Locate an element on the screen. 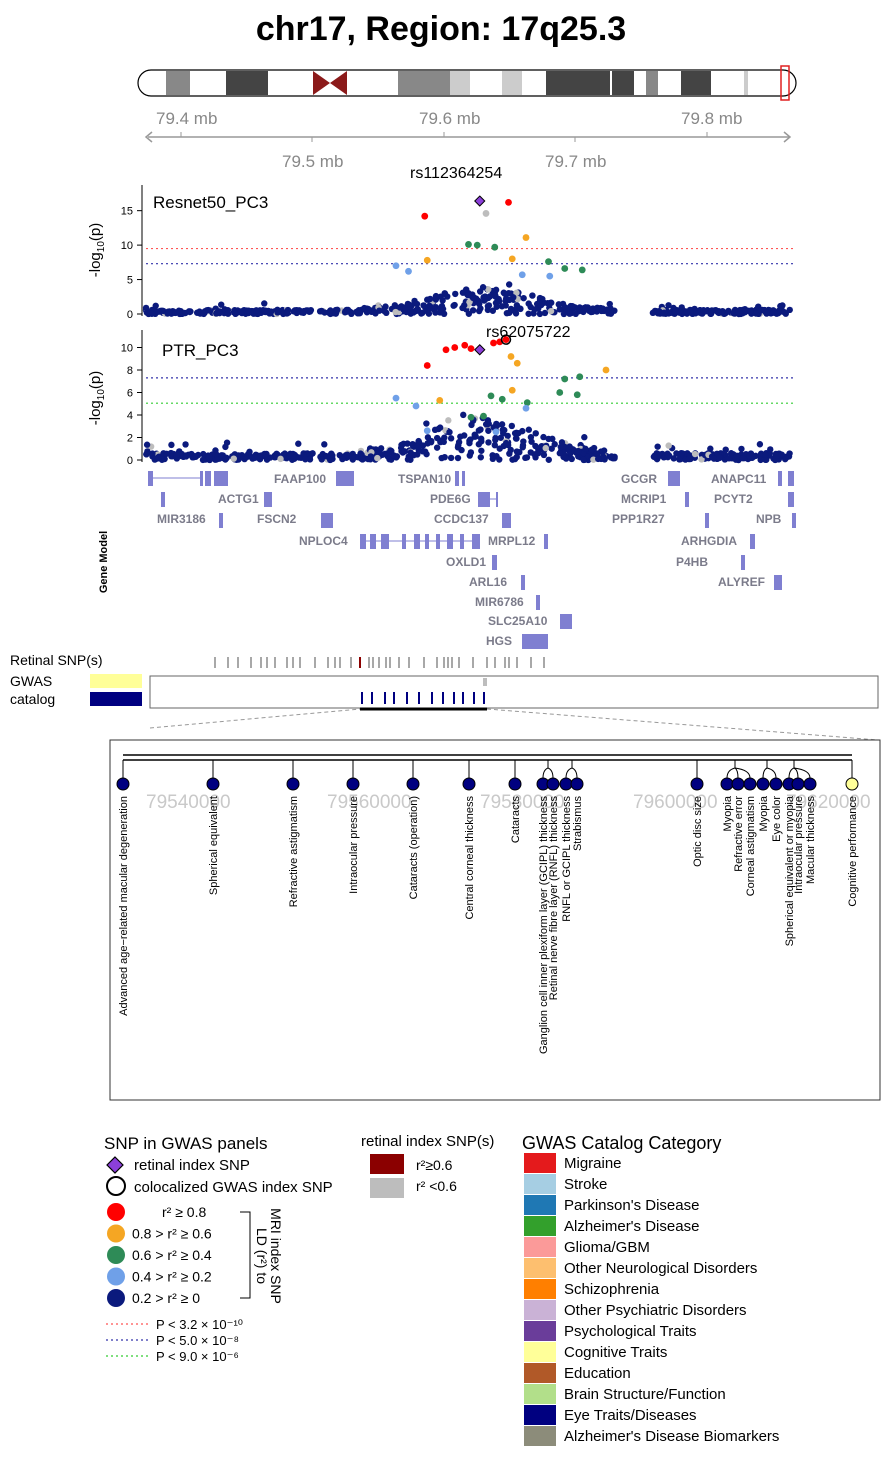  legend-label: r² <0.6 is located at coordinates (436, 1186).